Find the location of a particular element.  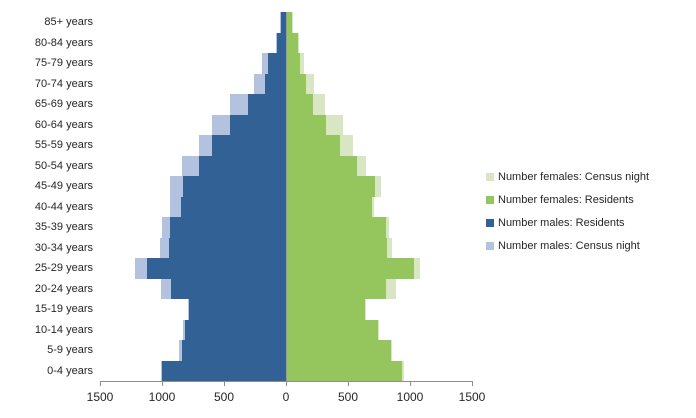

y-axis-label: 70-74 years is located at coordinates (63, 83).